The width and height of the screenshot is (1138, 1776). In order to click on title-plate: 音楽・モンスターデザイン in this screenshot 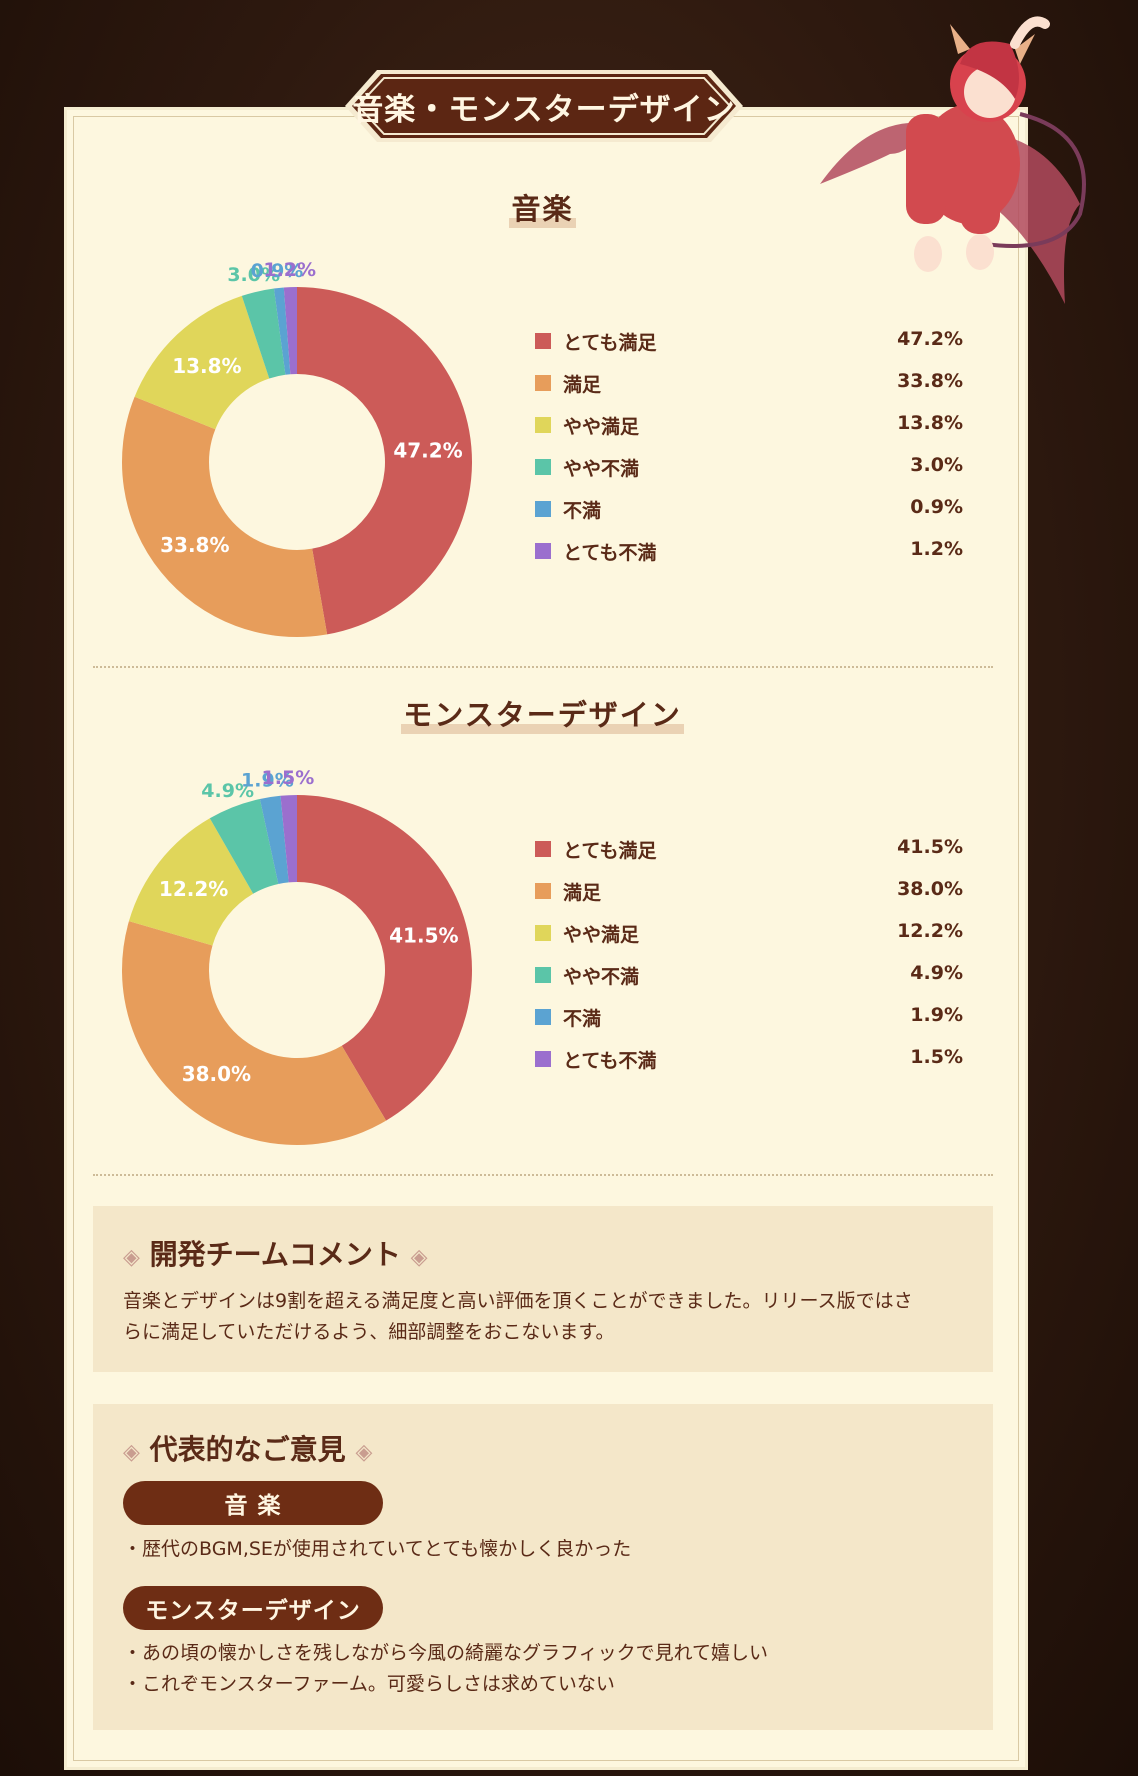, I will do `click(544, 106)`.